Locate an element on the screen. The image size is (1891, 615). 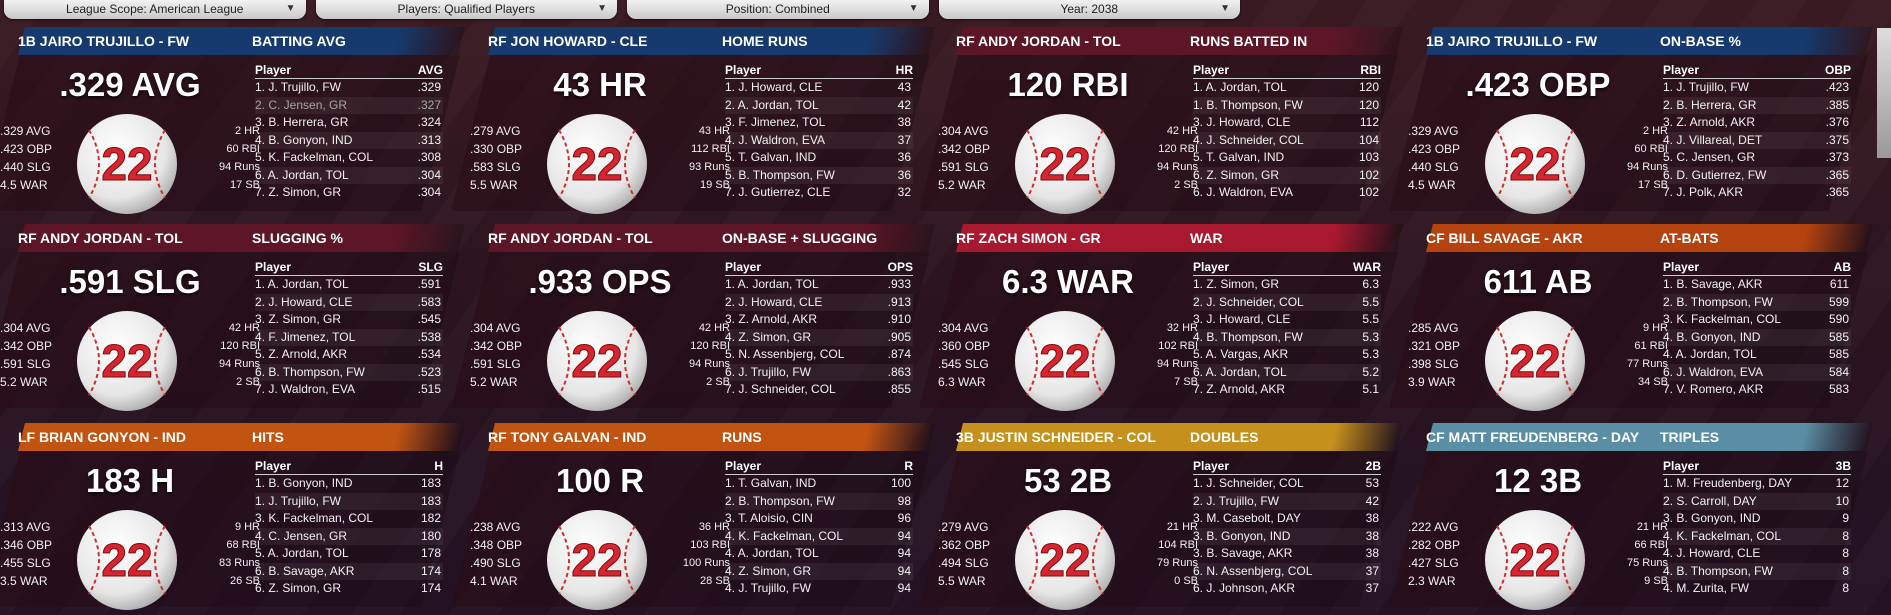
table-row: 1. J. Schneider, COL 53 is located at coordinates (1287, 484).